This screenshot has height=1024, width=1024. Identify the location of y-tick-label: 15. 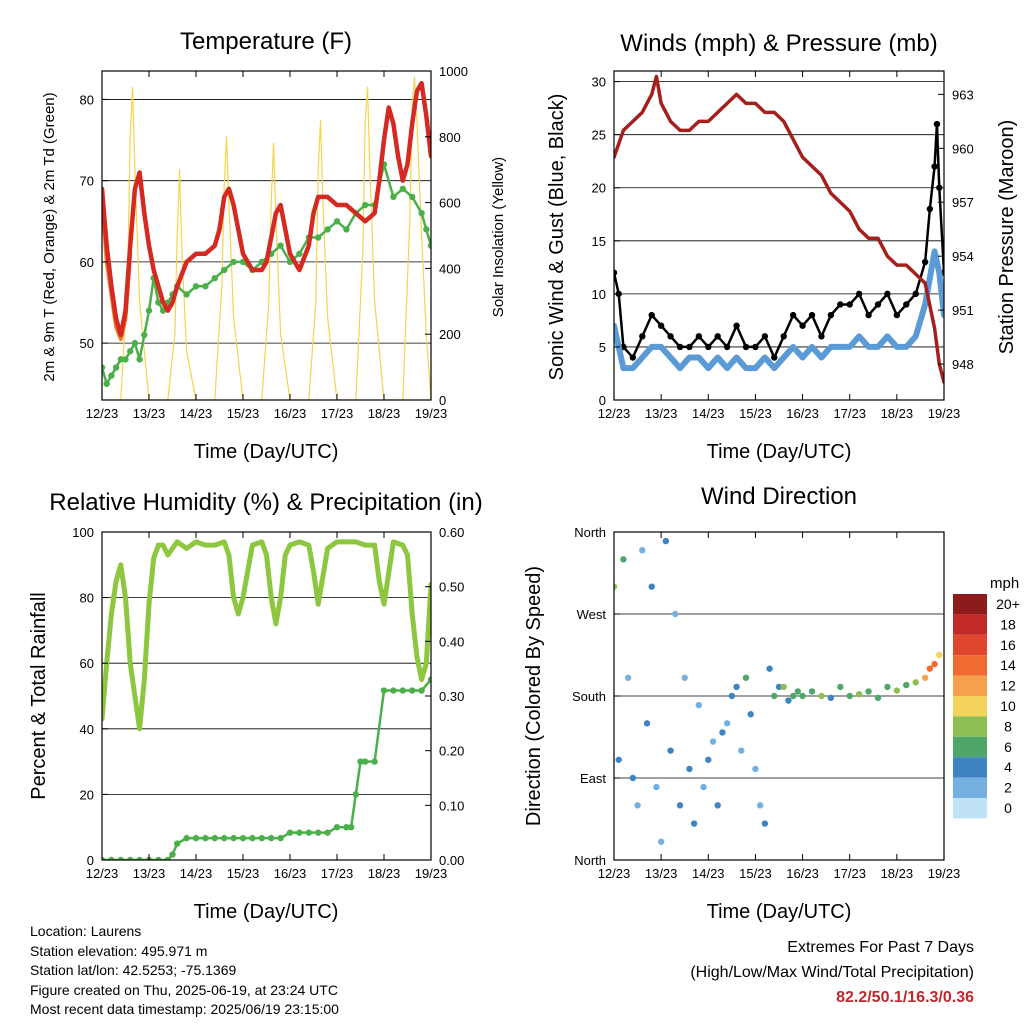
(599, 241).